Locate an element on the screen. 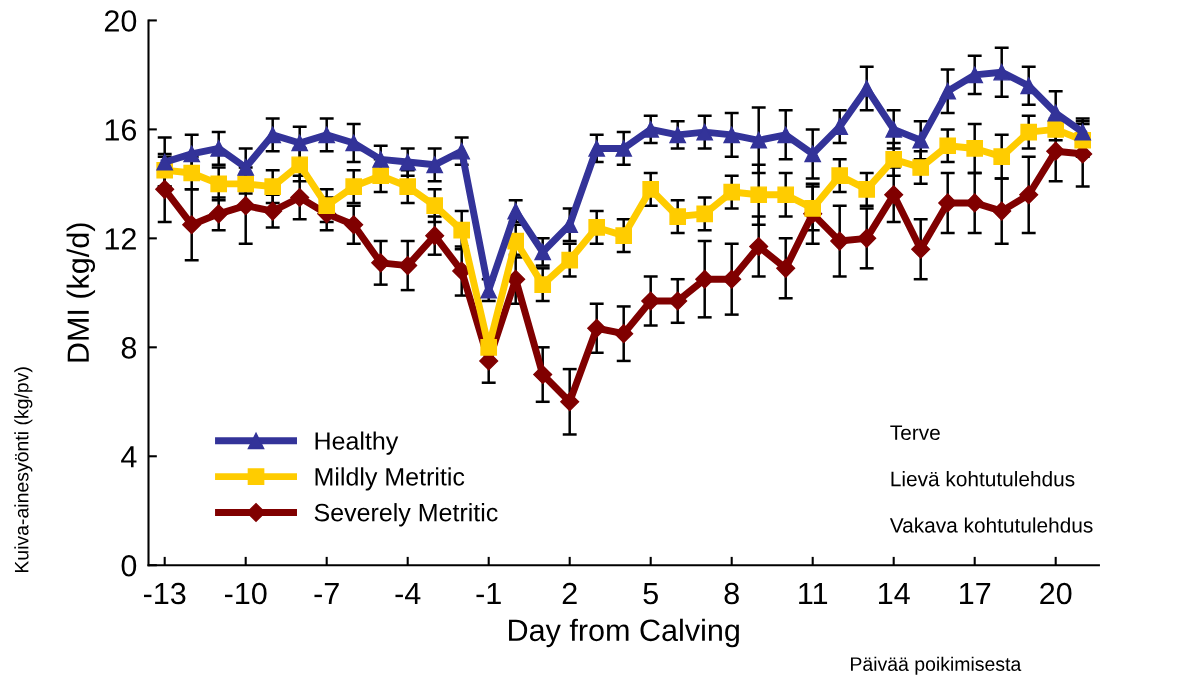 This screenshot has width=1188, height=681. x-tick-label: -4 is located at coordinates (408, 594).